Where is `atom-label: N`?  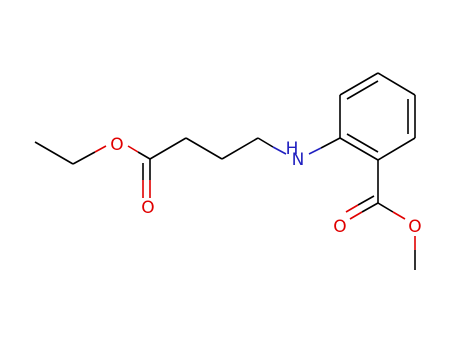 atom-label: N is located at coordinates (298, 160).